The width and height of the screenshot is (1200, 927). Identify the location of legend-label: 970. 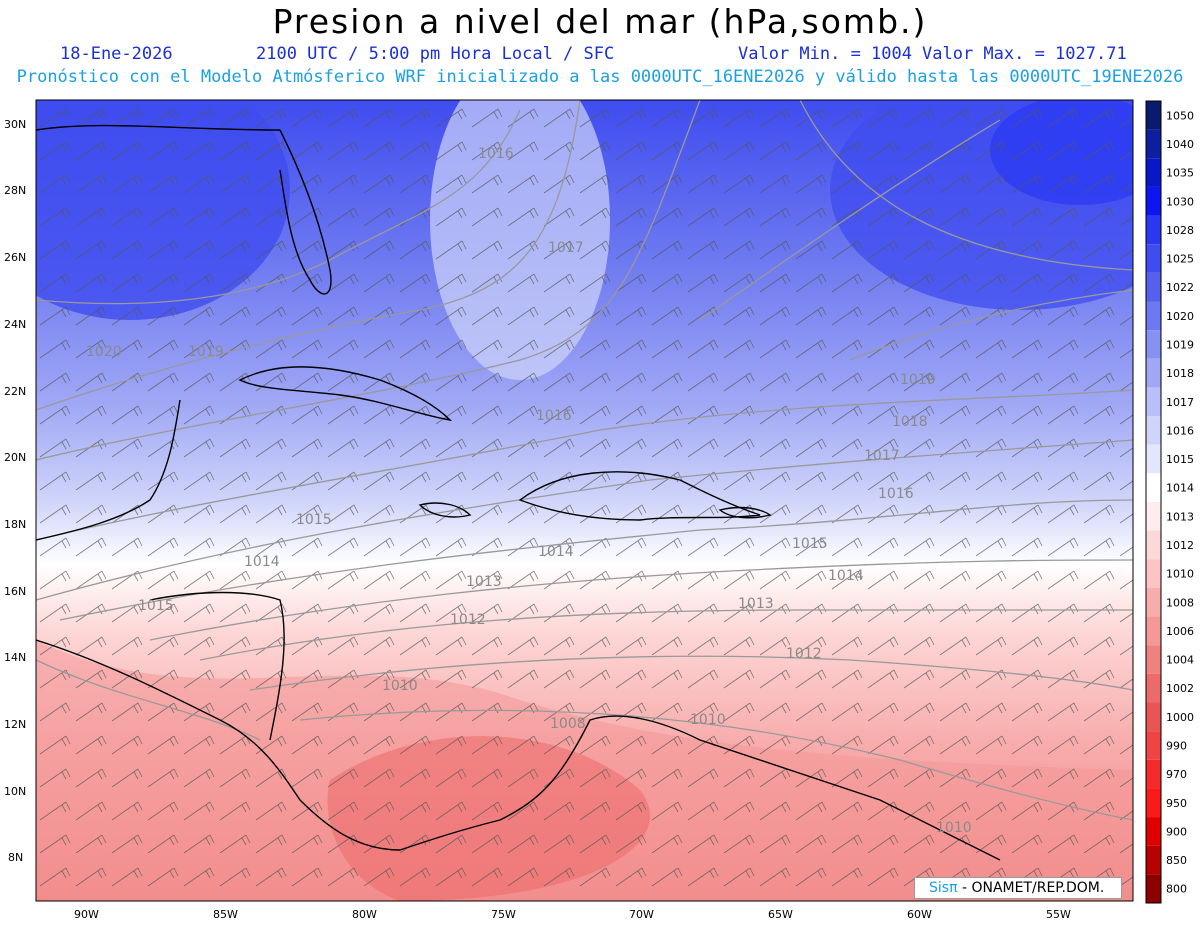
(1176, 774).